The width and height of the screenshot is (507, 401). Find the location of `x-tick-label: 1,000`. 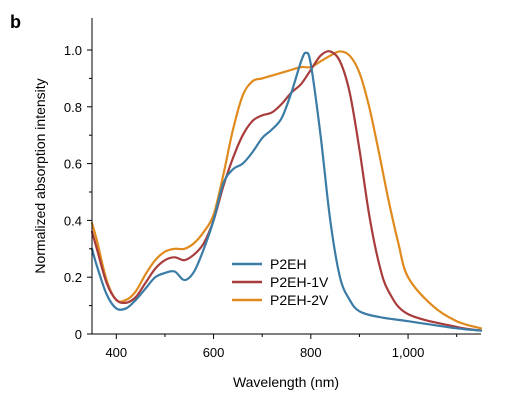

x-tick-label: 1,000 is located at coordinates (408, 352).